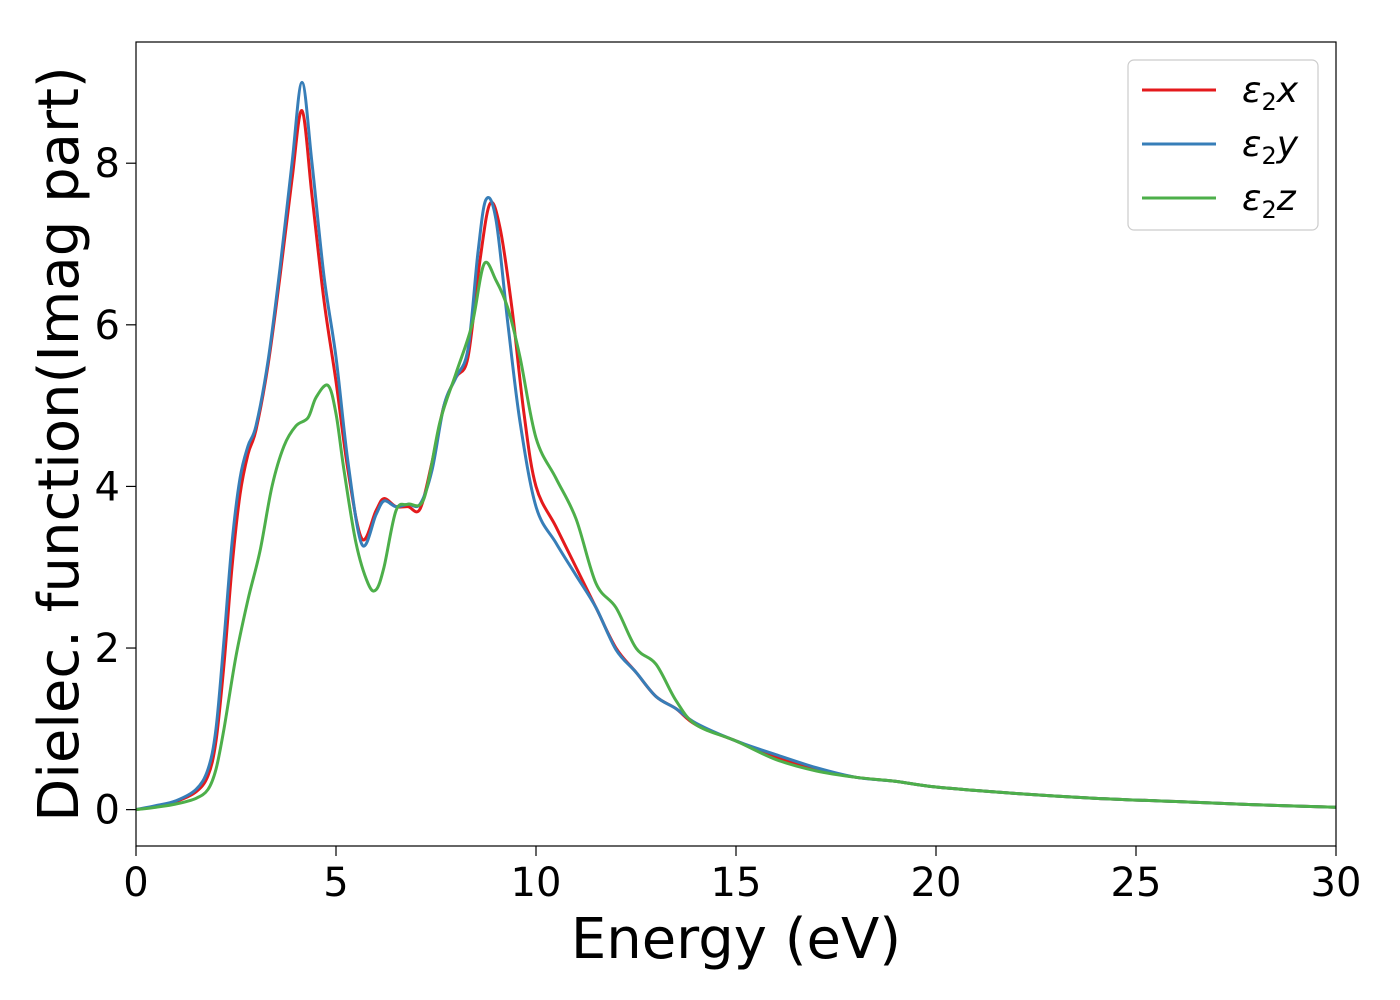  What do you see at coordinates (335, 883) in the screenshot?
I see `x-tick-label: 5` at bounding box center [335, 883].